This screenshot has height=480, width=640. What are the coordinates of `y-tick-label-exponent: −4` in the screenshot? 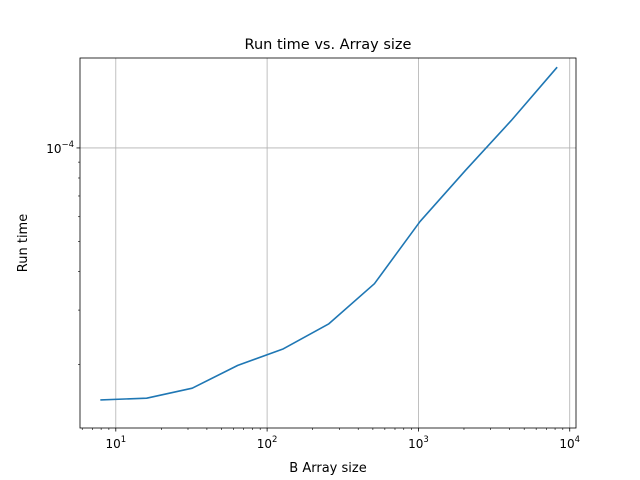 It's located at (67, 145).